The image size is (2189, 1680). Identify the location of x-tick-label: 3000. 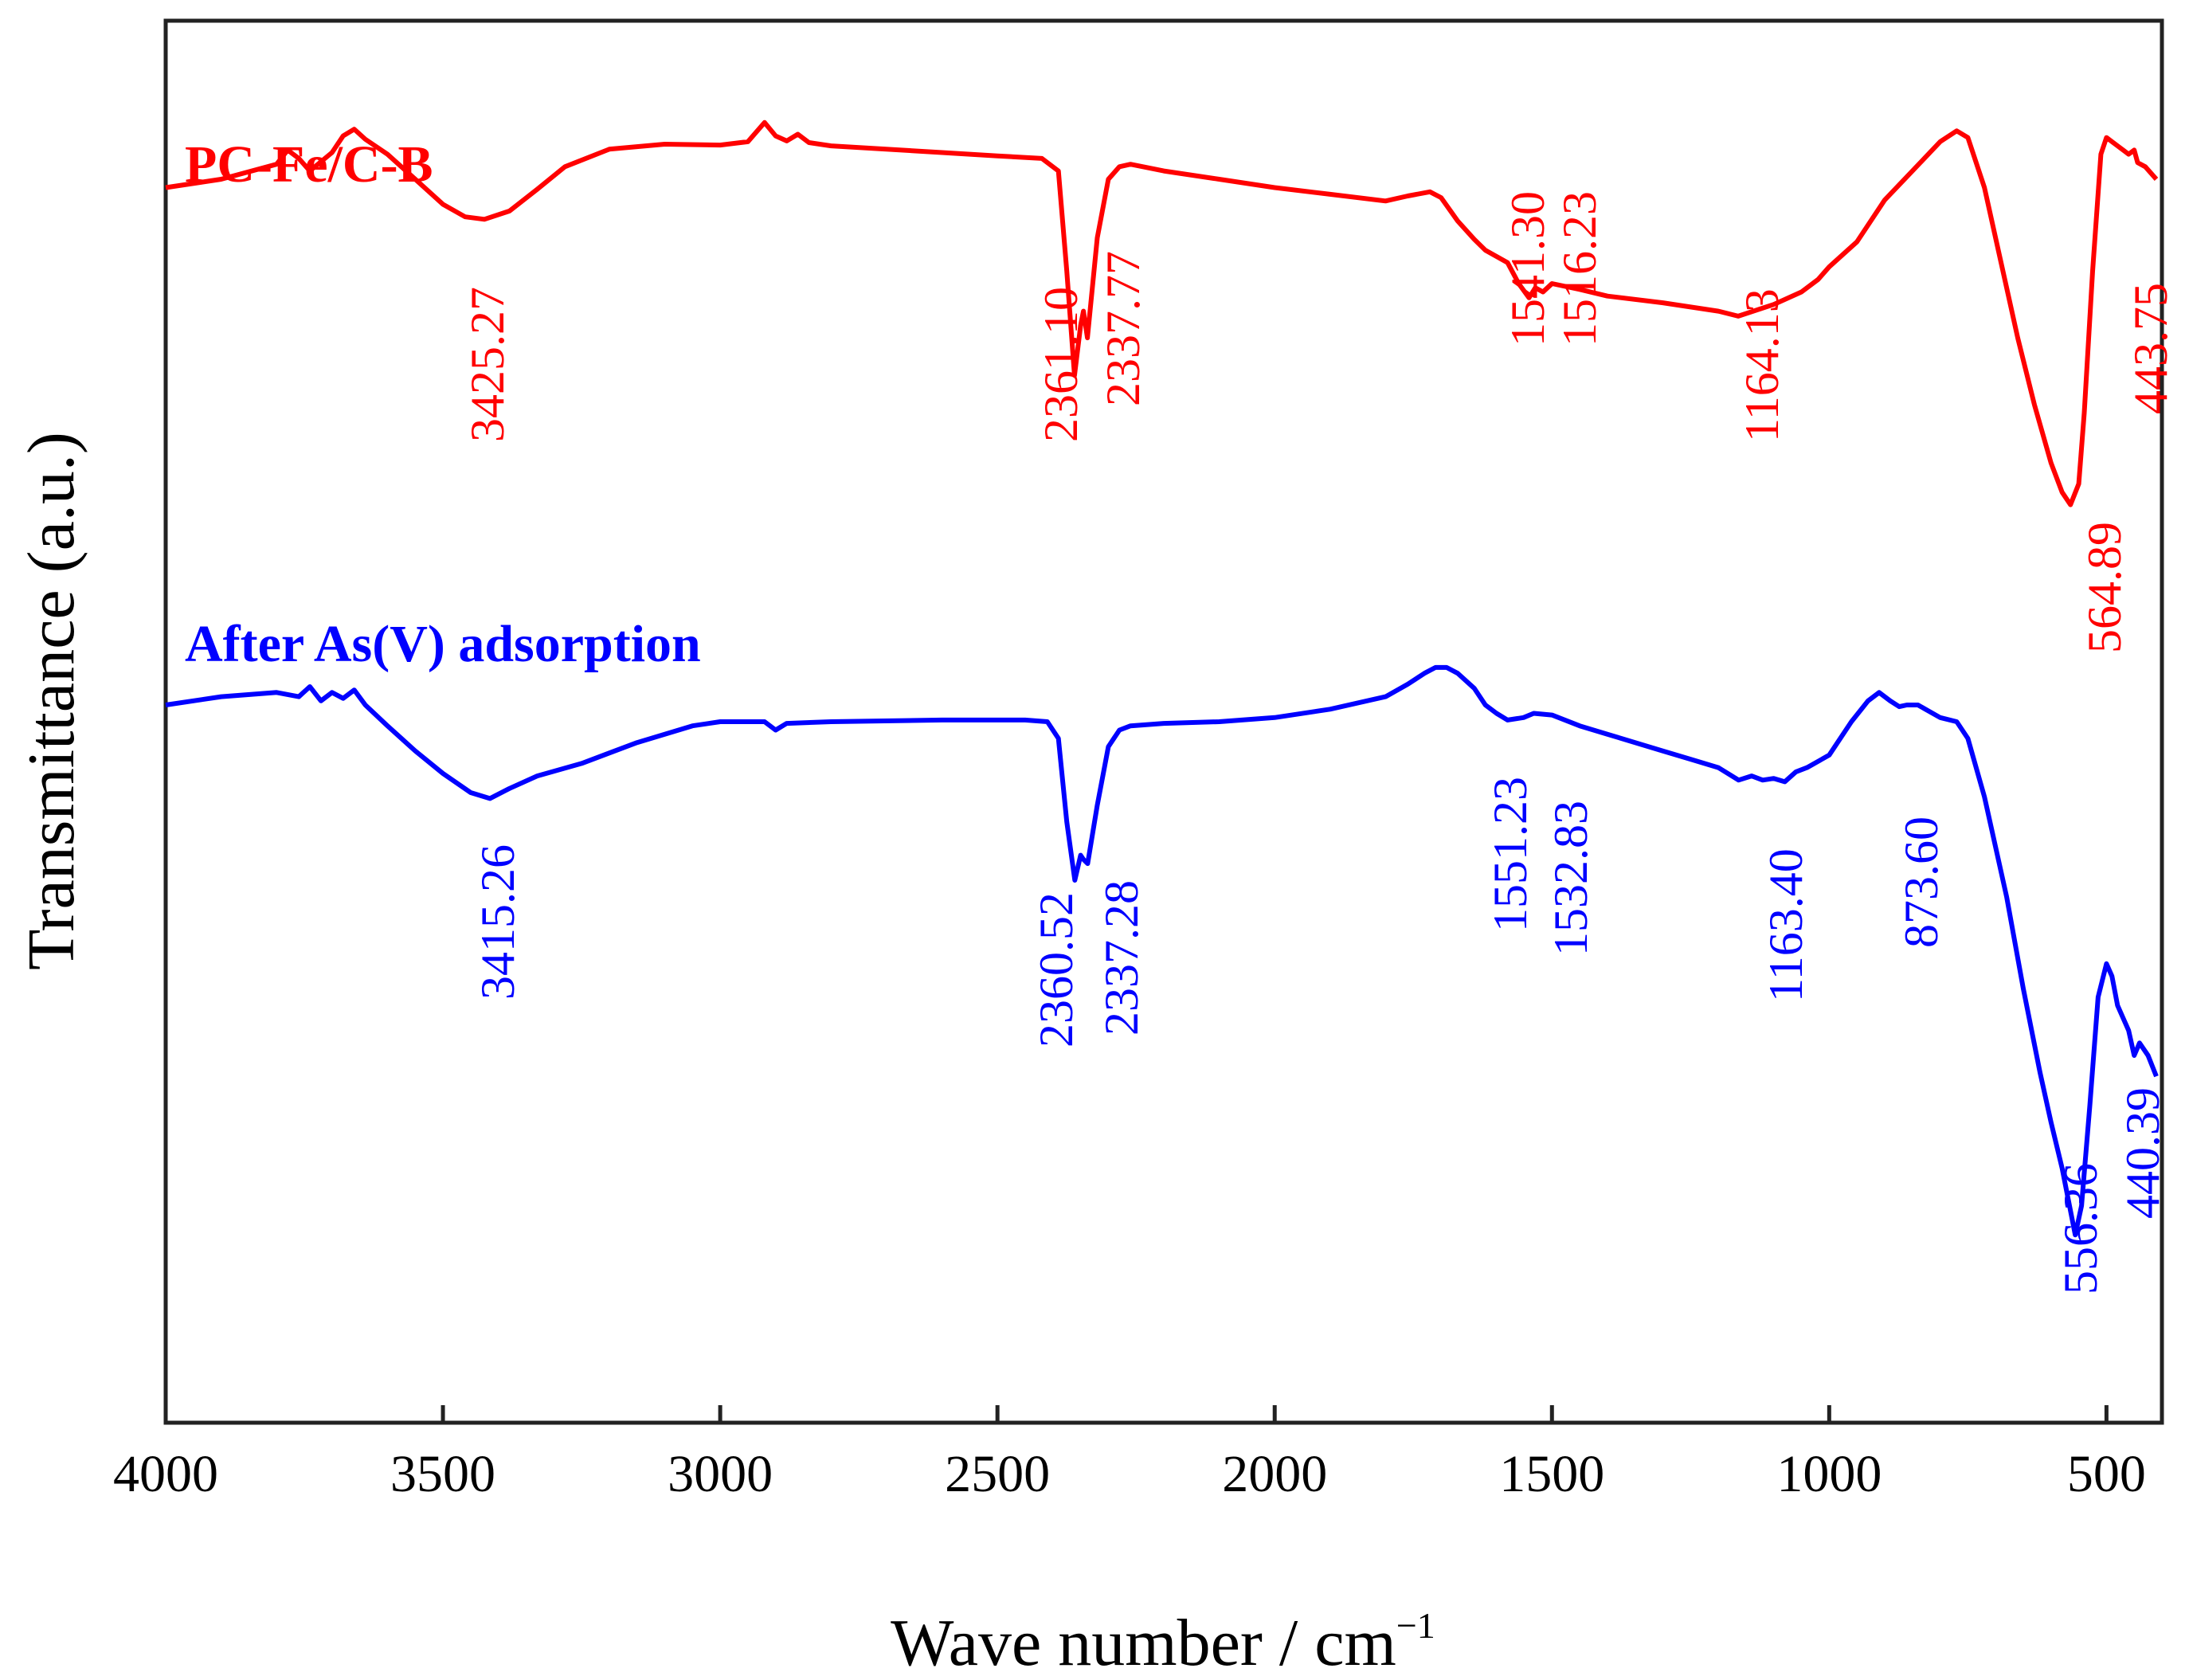
(720, 1474).